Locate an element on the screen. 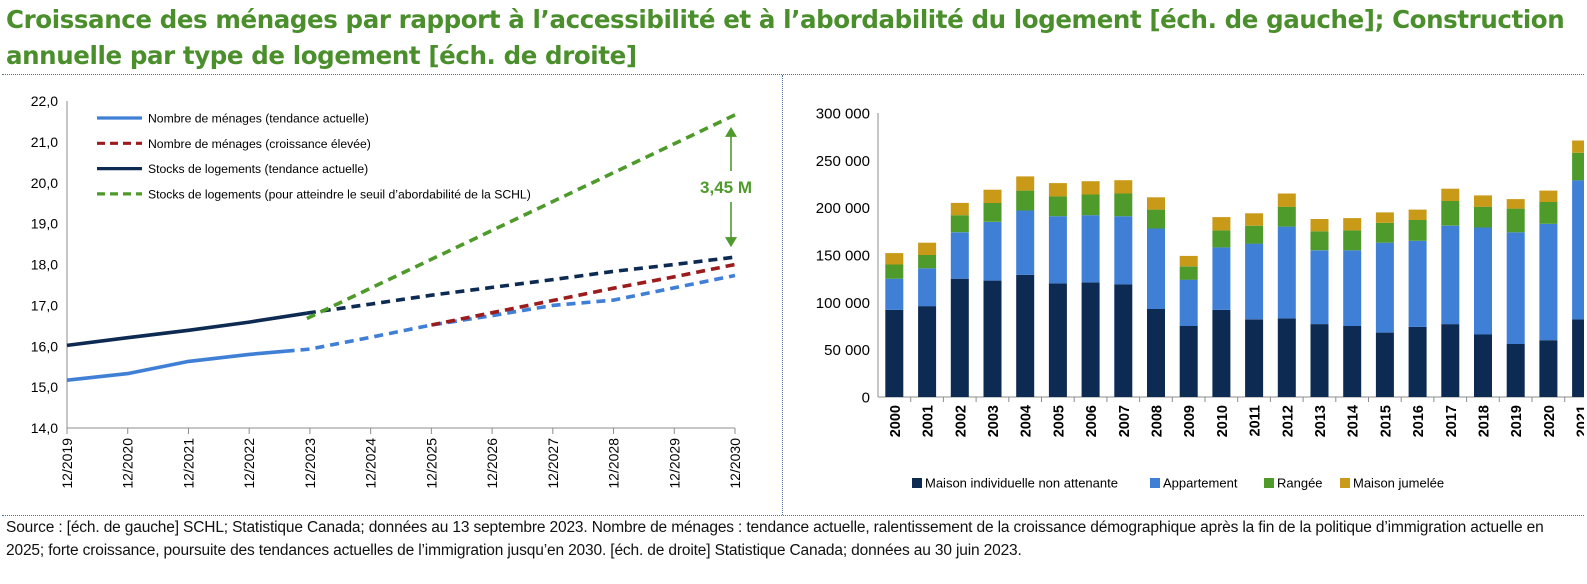 The width and height of the screenshot is (1587, 584). y-tick-label: 18,0 is located at coordinates (44, 265).